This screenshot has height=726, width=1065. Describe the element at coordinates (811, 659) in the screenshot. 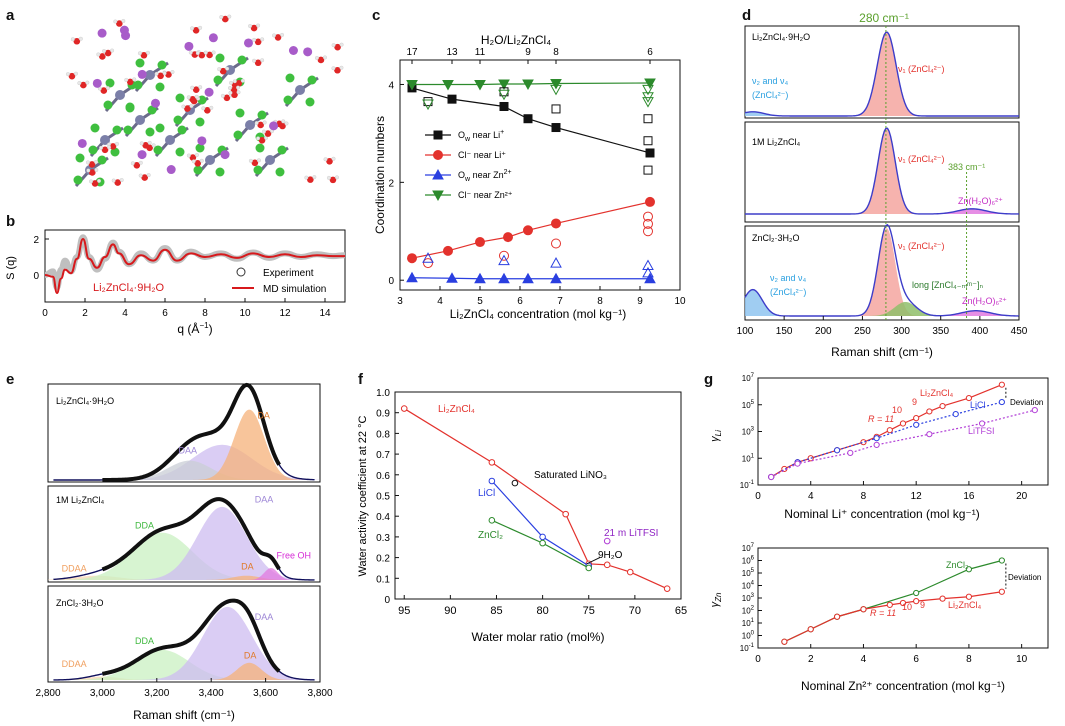

I see `g-xtick-label: 2` at that location.